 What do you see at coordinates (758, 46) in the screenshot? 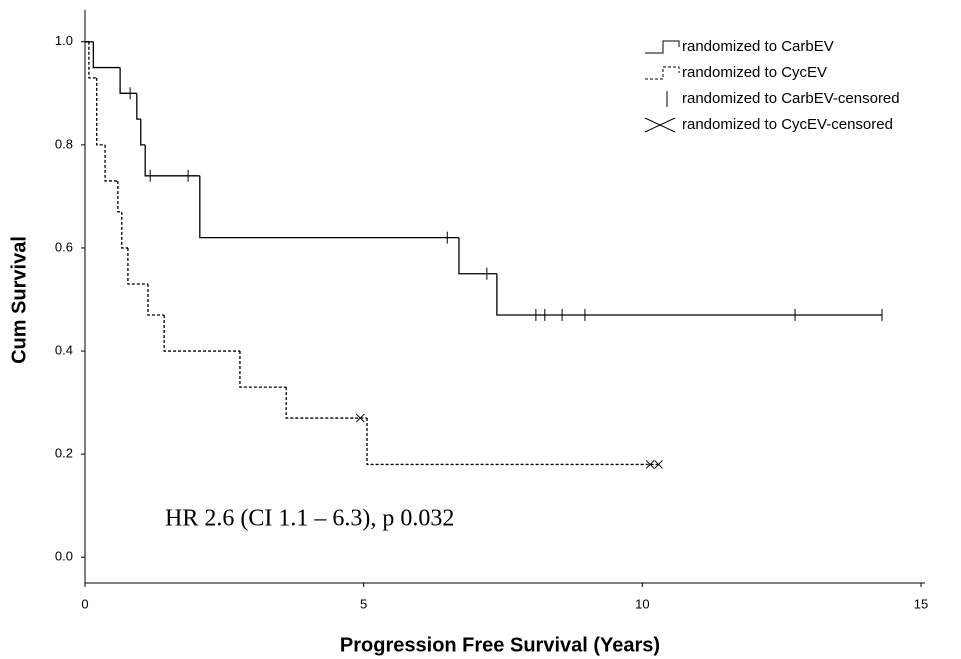
I see `legend-label: randomized to CarbEV` at bounding box center [758, 46].